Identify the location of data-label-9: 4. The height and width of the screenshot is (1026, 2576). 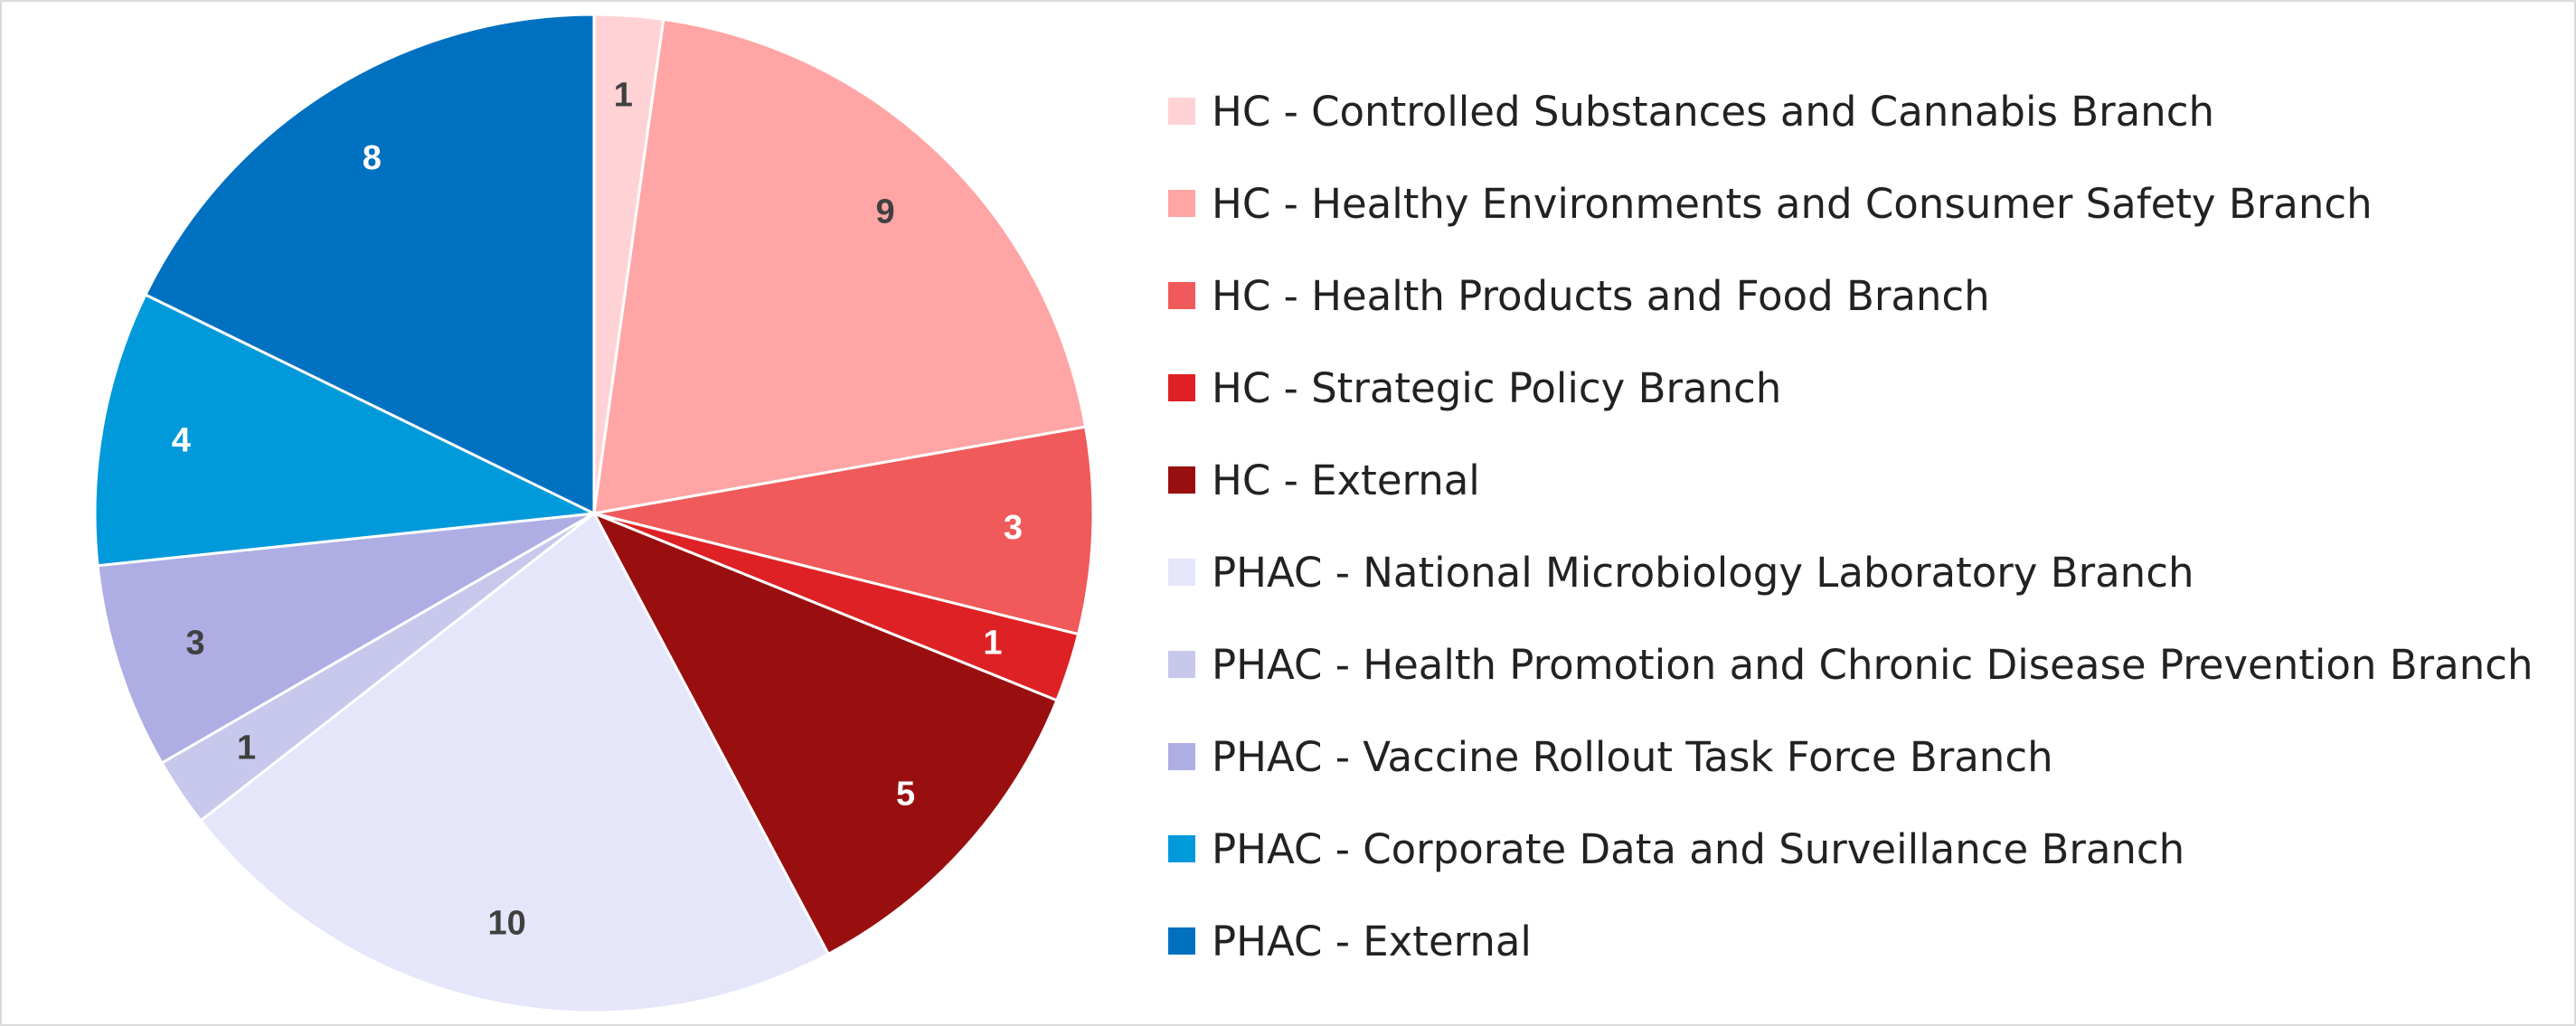
(181, 440).